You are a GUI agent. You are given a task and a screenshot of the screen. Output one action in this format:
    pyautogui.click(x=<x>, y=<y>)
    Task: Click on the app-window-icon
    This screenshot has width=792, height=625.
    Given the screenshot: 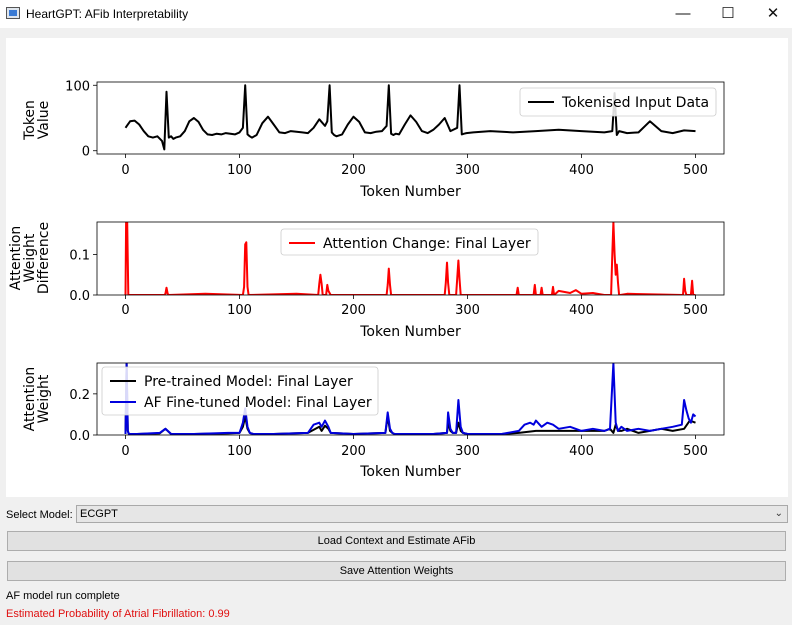 What is the action you would take?
    pyautogui.click(x=13, y=13)
    